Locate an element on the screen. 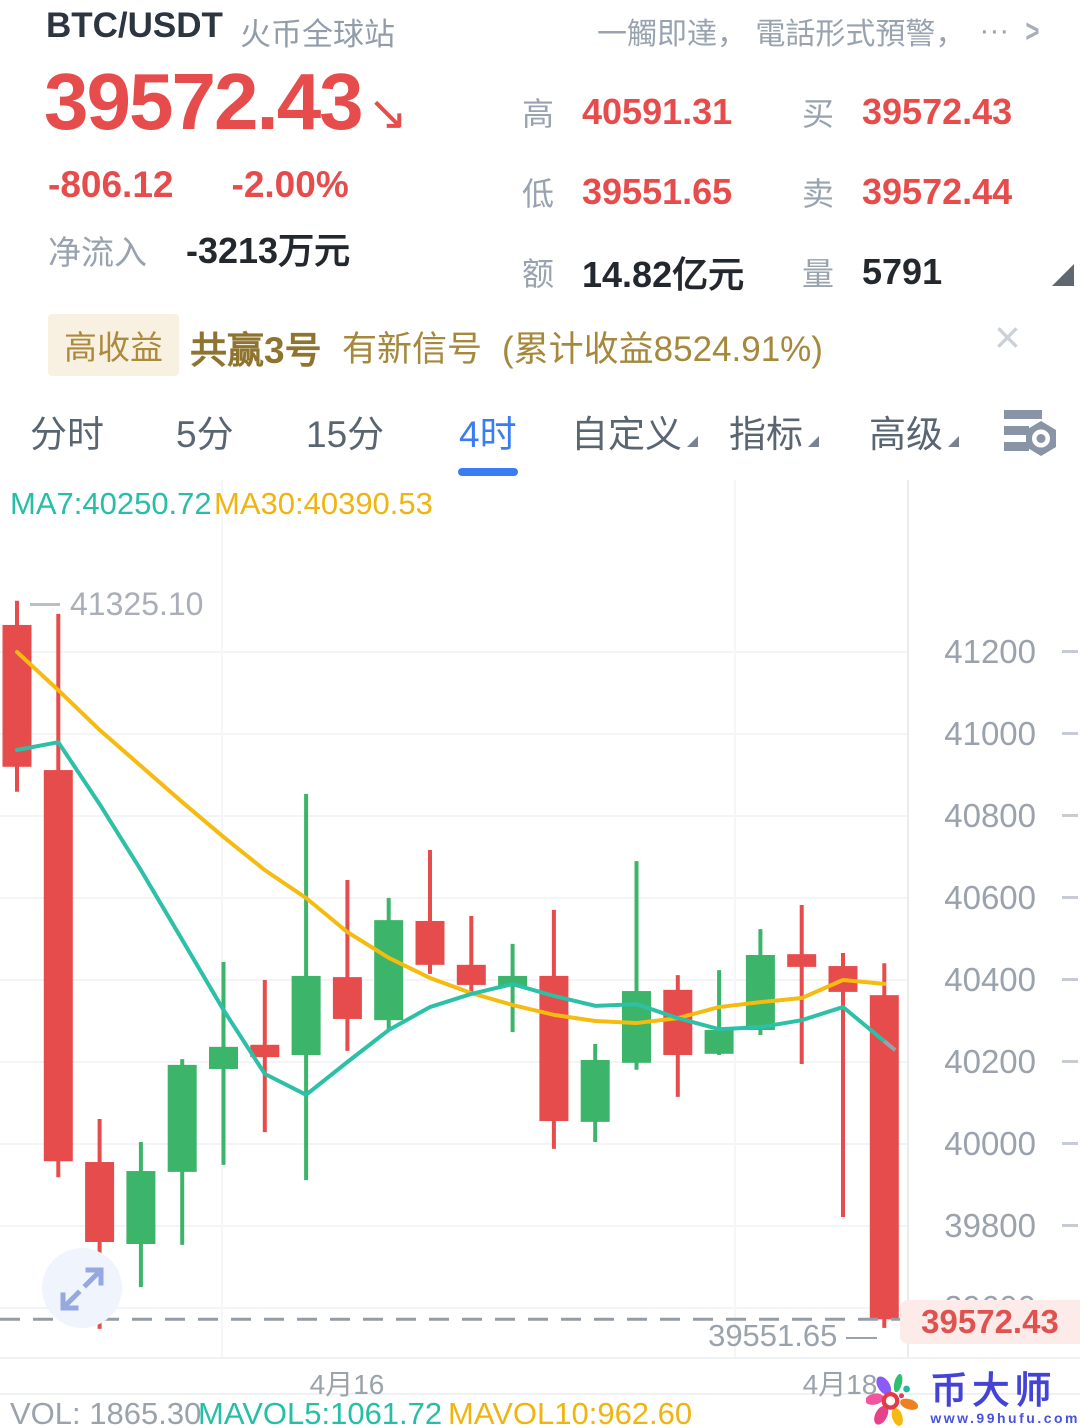 This screenshot has height=1428, width=1080. y-axis-label: 41000 is located at coordinates (990, 733).